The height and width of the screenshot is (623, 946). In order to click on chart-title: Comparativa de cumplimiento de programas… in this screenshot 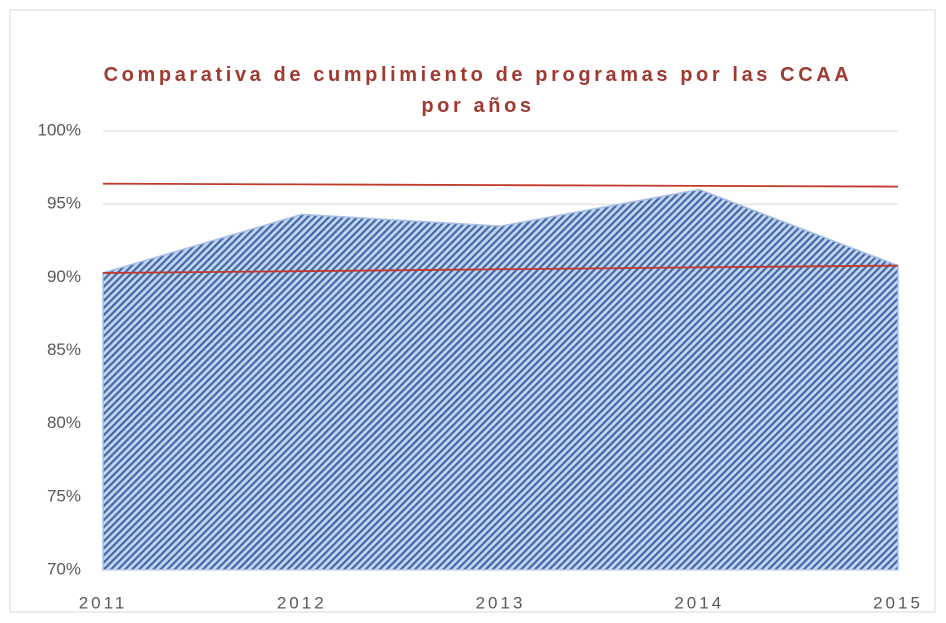, I will do `click(478, 90)`.